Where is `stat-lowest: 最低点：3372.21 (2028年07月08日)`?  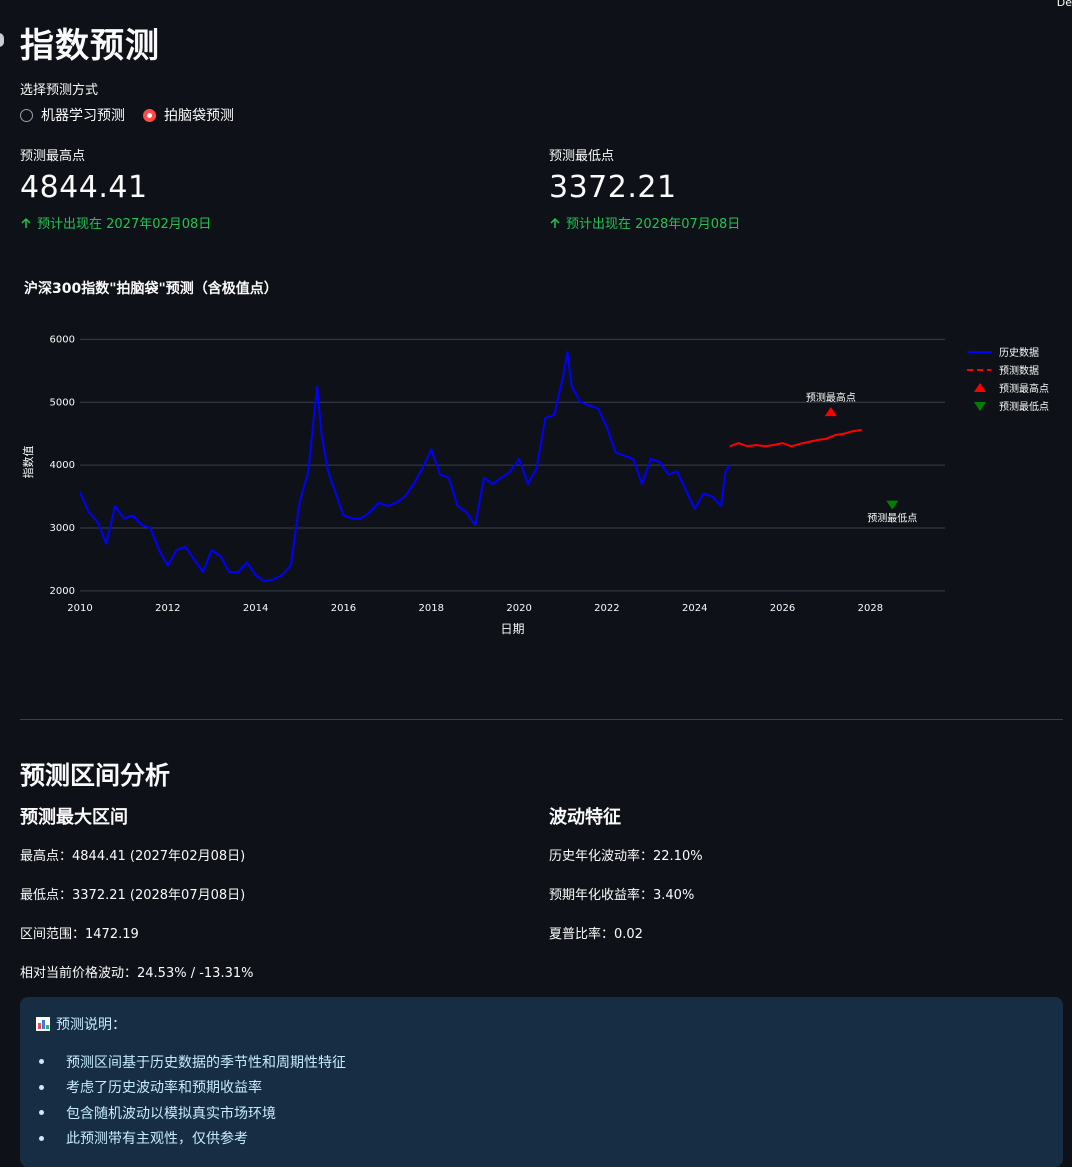
stat-lowest: 最低点：3372.21 (2028年07月08日) is located at coordinates (133, 895).